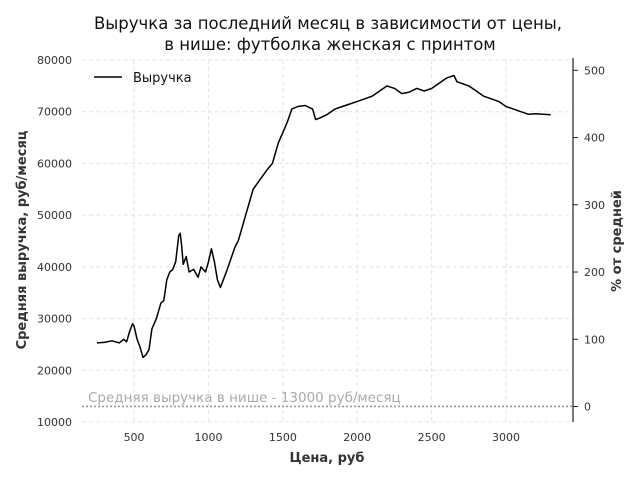  I want to click on right-tick-label: 300, so click(594, 205).